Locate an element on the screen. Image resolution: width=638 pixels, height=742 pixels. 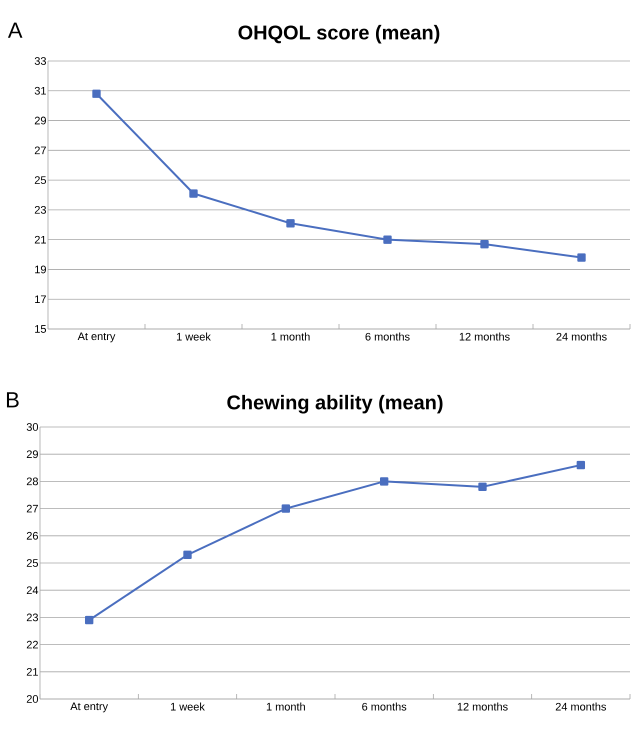
chart-title: Chewing ability (mean) is located at coordinates (334, 404).